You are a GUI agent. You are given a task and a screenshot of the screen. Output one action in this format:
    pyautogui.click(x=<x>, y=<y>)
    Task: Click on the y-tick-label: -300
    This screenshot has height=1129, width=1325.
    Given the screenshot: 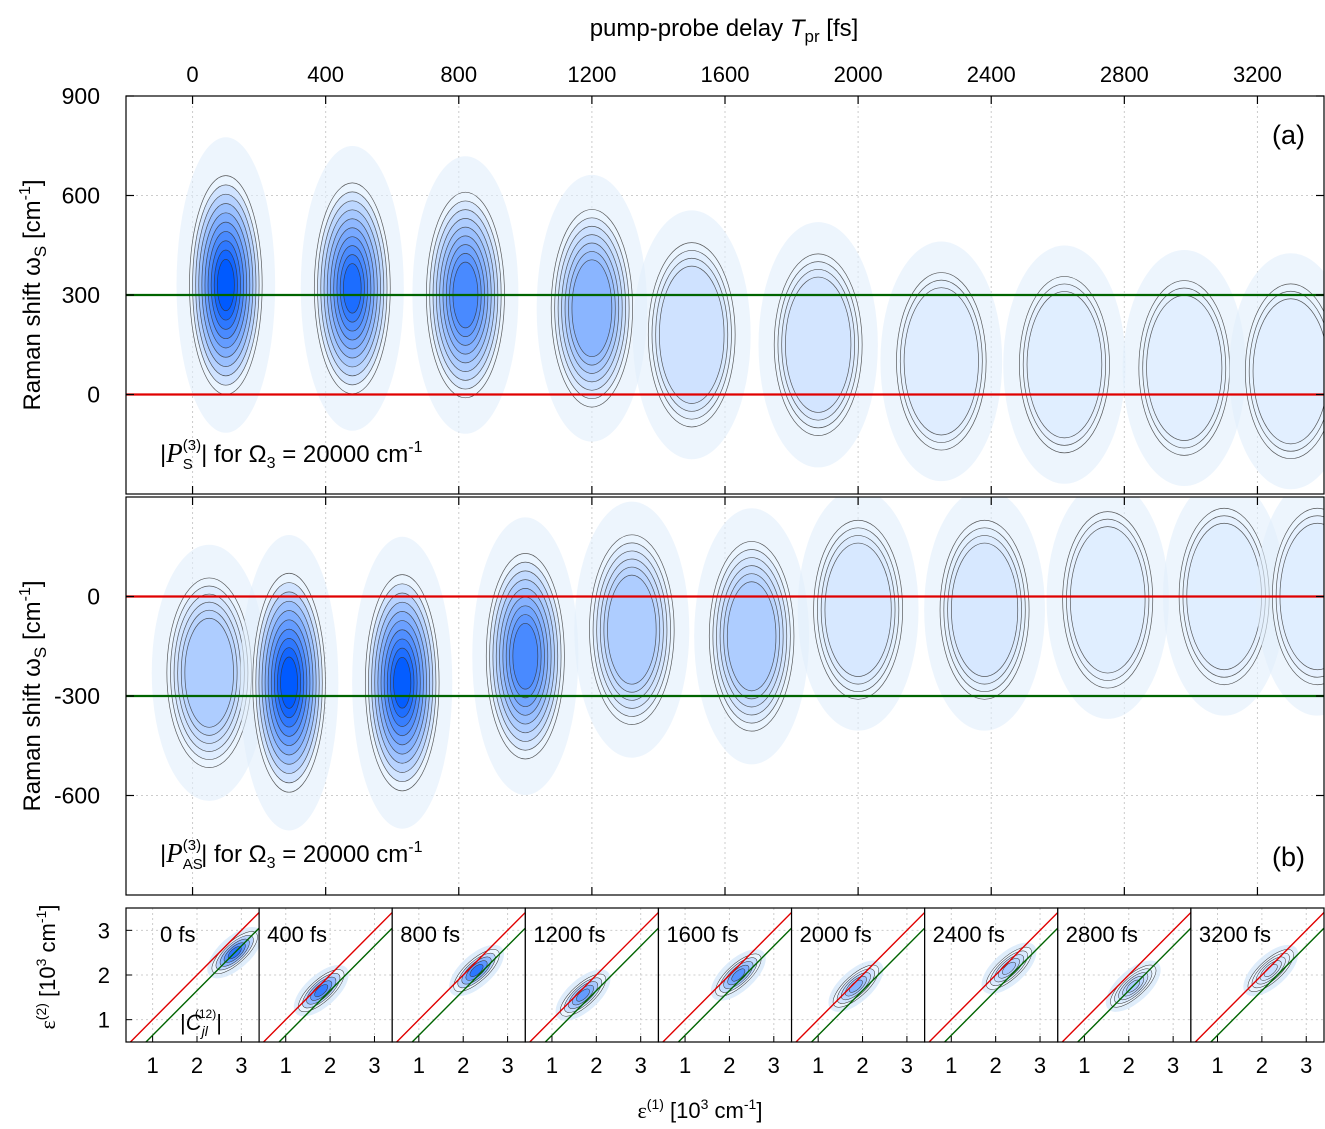 What is the action you would take?
    pyautogui.click(x=77, y=696)
    